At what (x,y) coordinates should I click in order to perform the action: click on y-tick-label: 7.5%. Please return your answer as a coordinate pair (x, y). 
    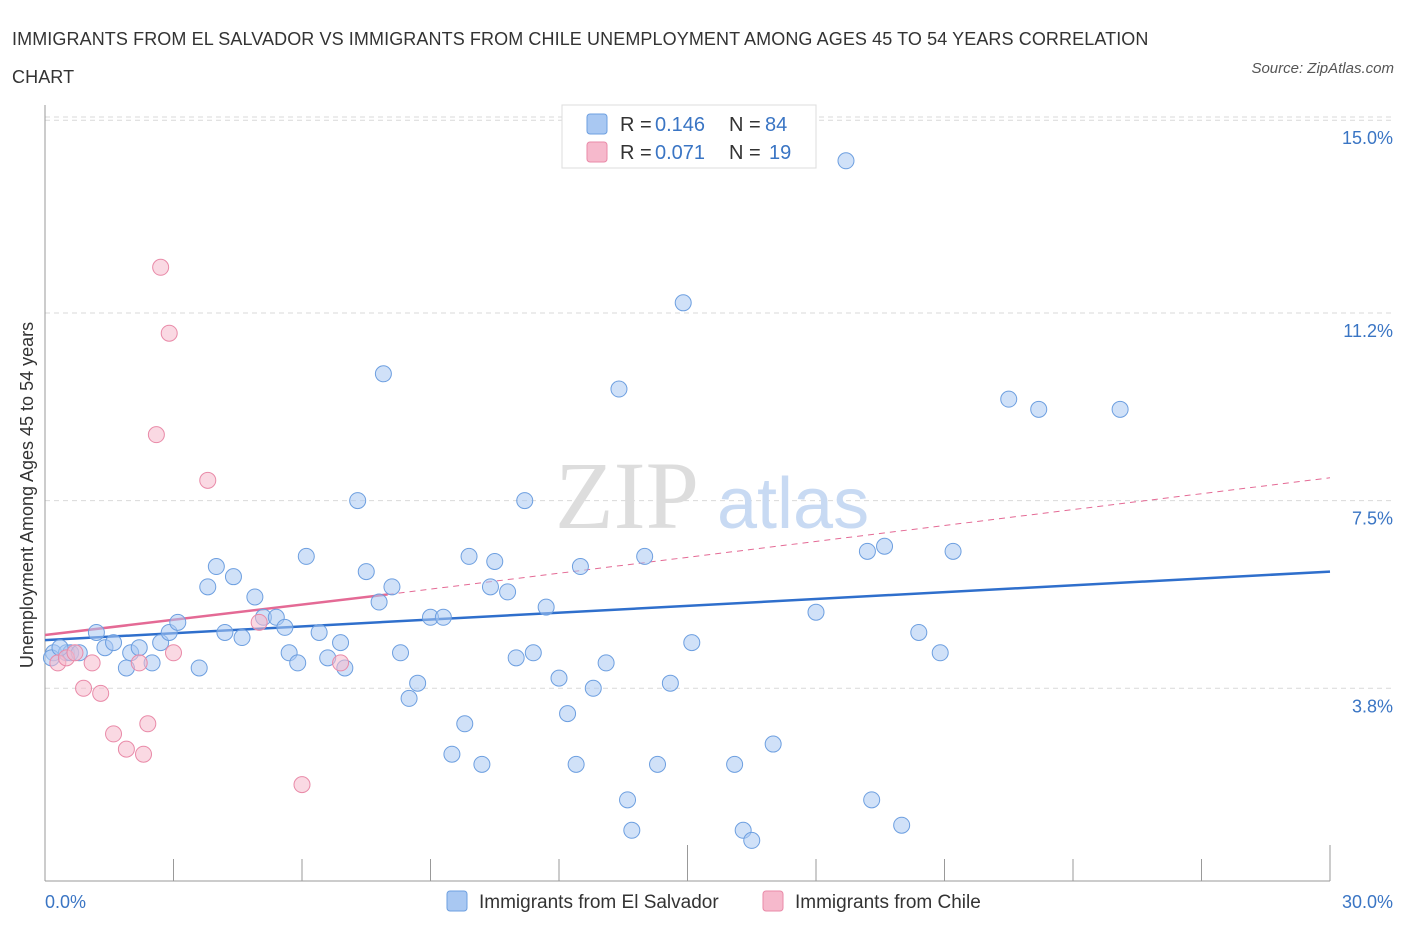
    Looking at the image, I should click on (1372, 519).